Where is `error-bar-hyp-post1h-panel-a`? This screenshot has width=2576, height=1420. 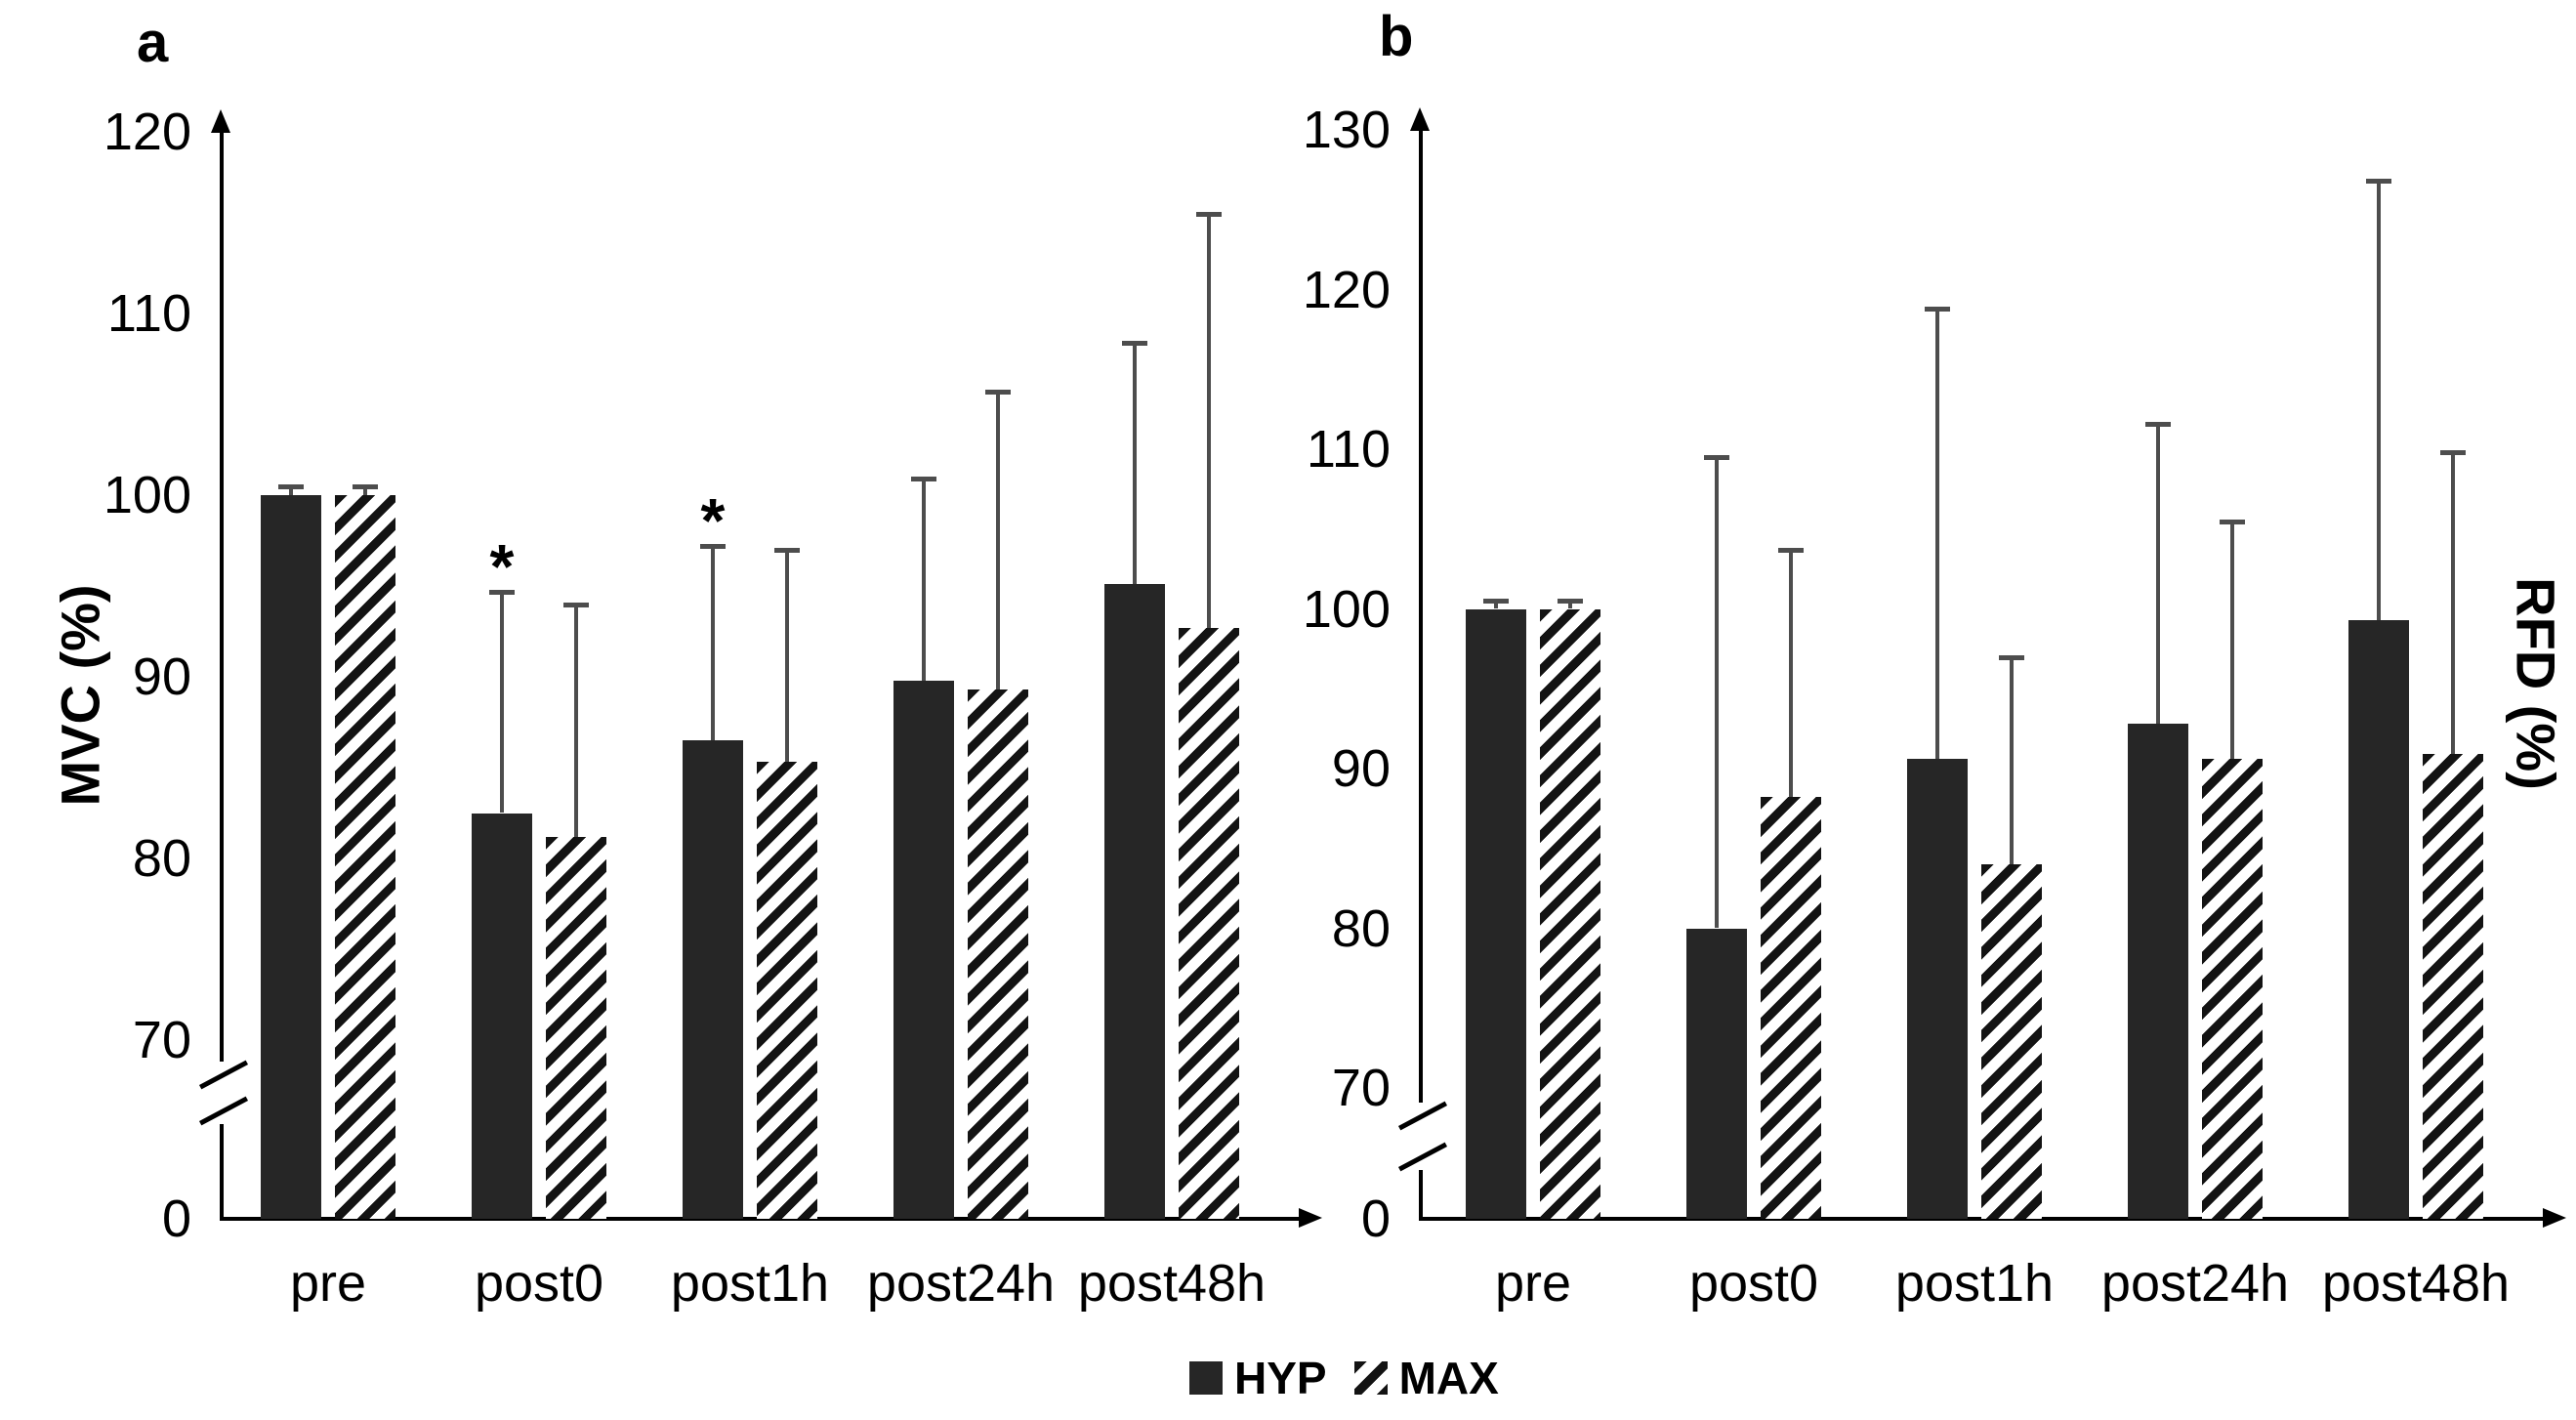
error-bar-hyp-post1h-panel-a is located at coordinates (713, 643).